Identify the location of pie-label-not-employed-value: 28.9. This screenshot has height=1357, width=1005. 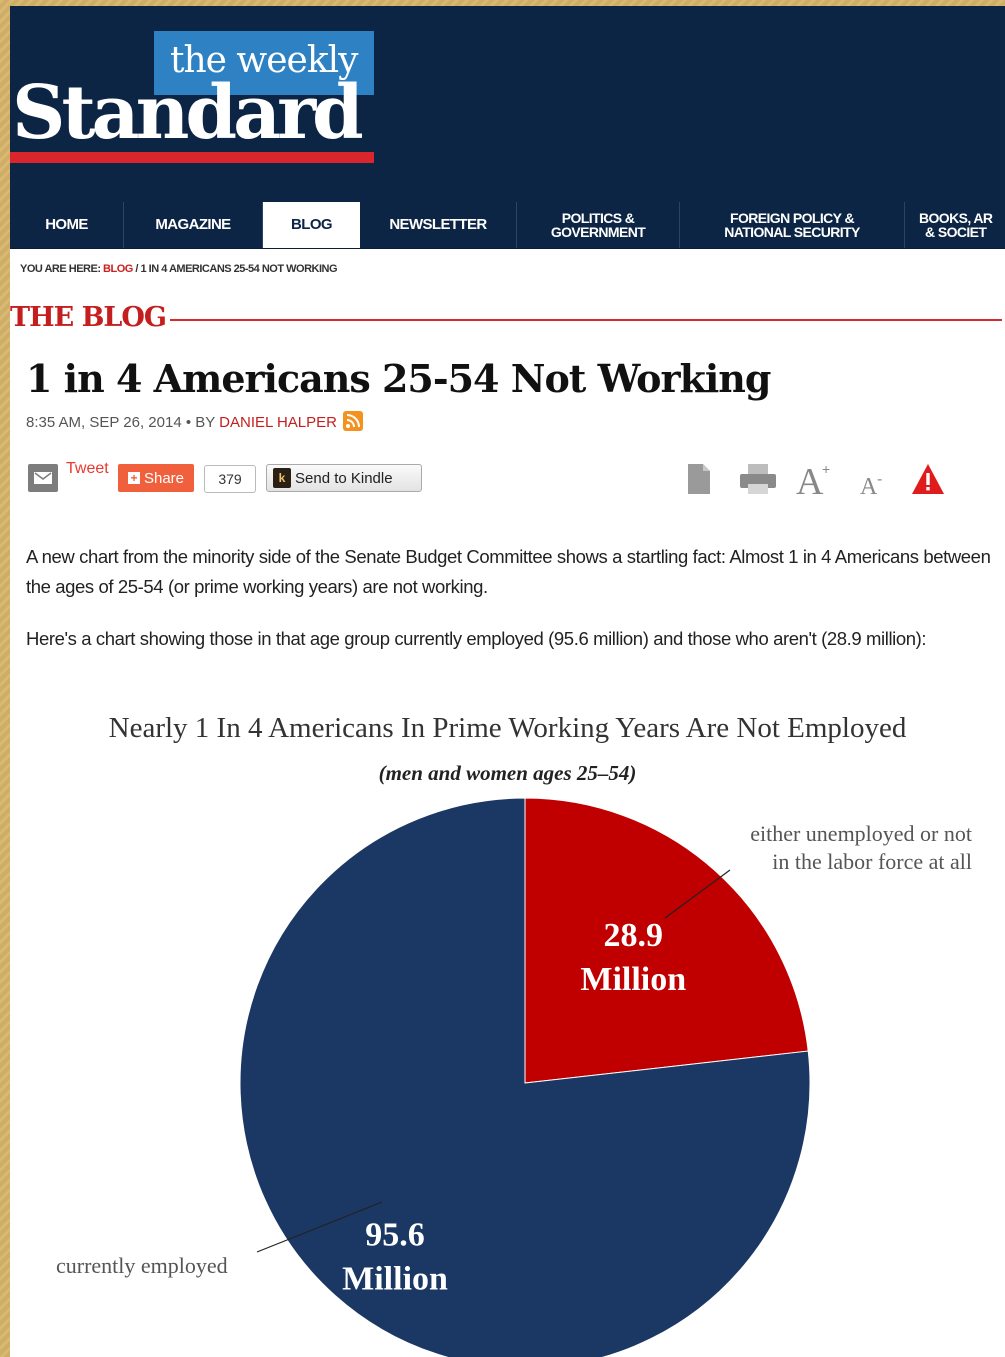
(634, 935).